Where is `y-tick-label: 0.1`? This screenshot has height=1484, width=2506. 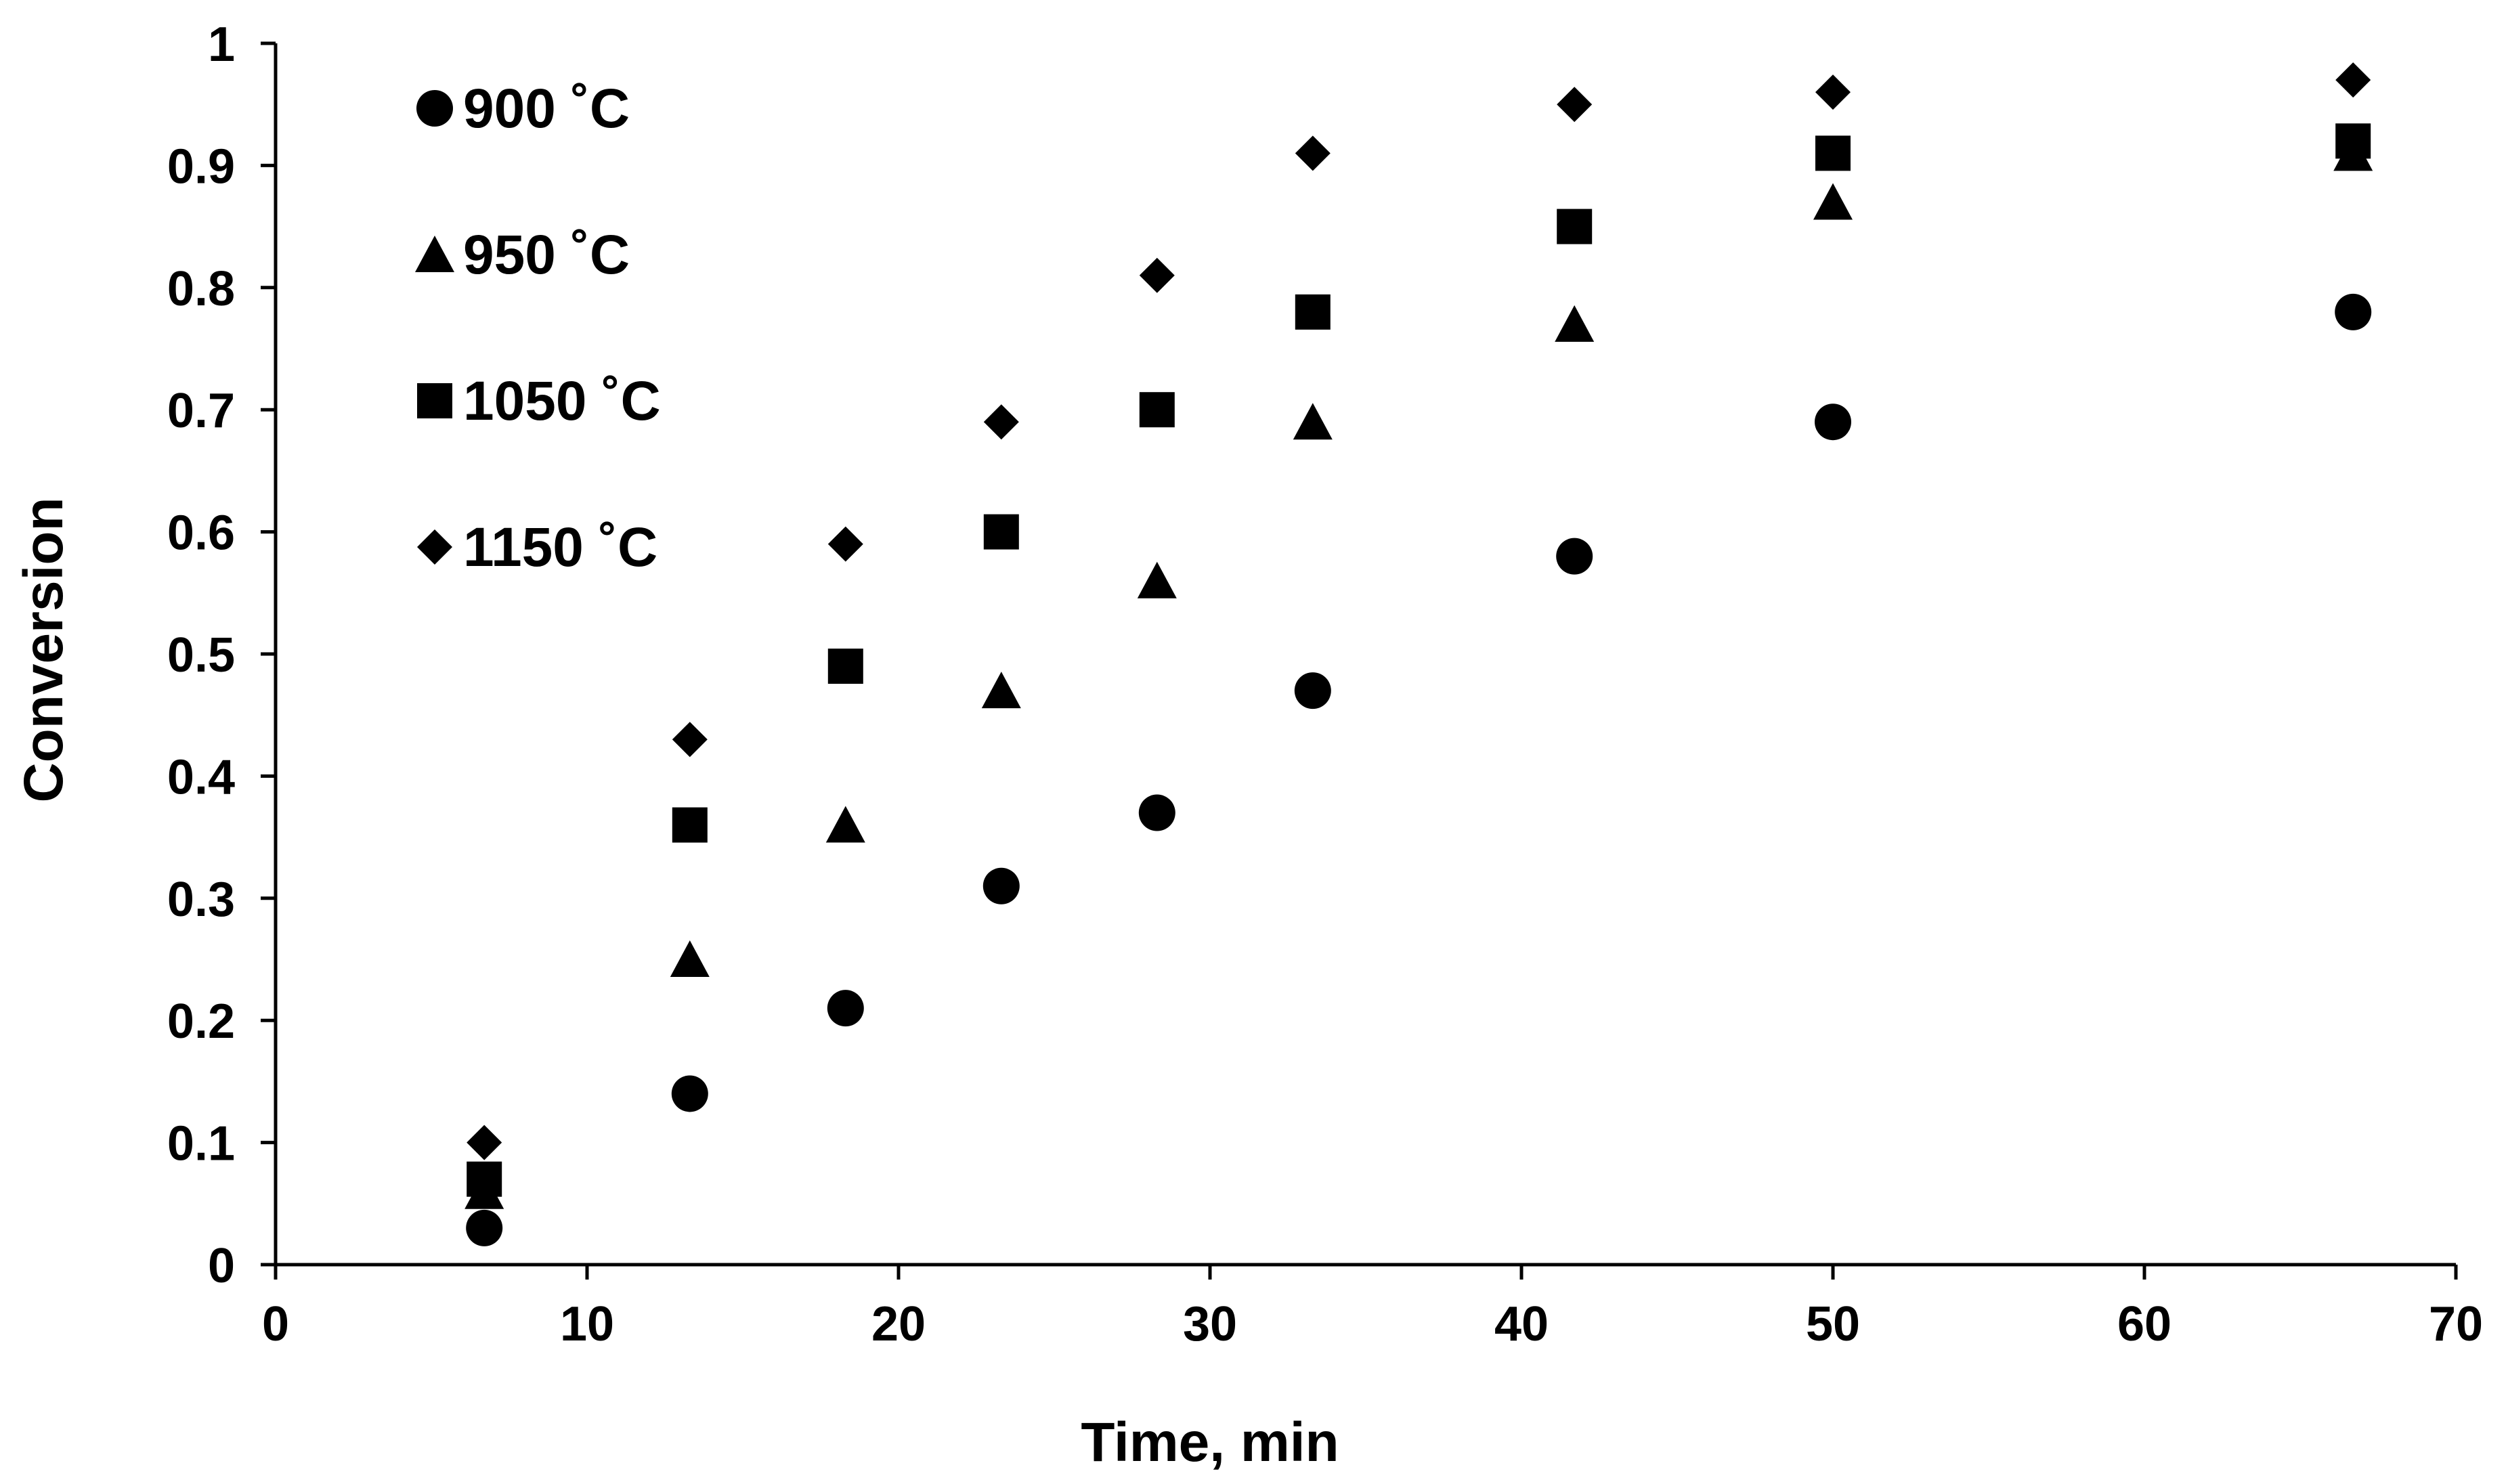
y-tick-label: 0.1 is located at coordinates (201, 1144).